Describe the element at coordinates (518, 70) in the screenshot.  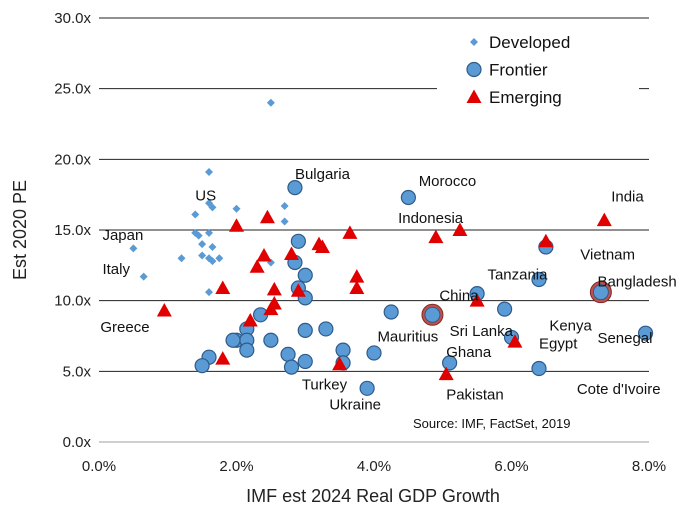
I see `legend-label-frontier: Frontier` at that location.